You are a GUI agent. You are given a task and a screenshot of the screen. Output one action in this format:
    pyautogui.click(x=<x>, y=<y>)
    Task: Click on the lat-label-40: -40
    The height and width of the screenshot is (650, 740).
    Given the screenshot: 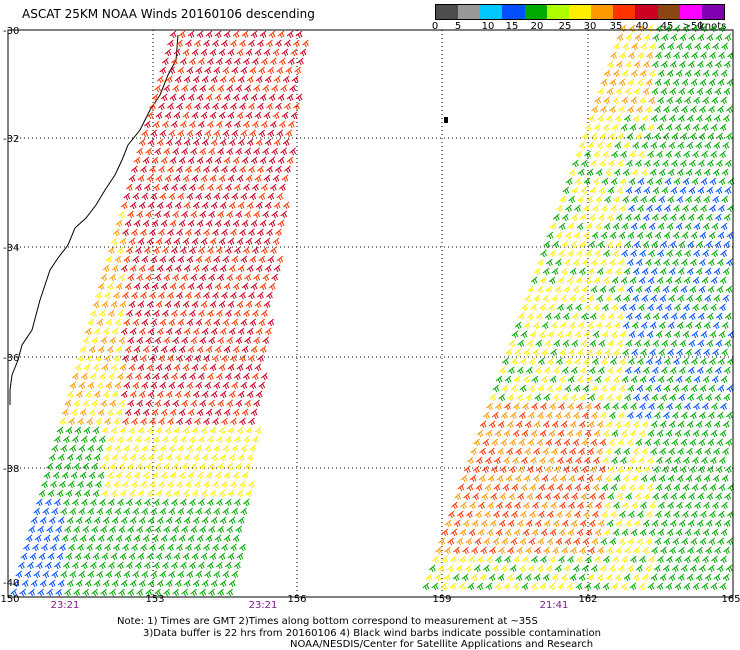 What is the action you would take?
    pyautogui.click(x=11, y=583)
    